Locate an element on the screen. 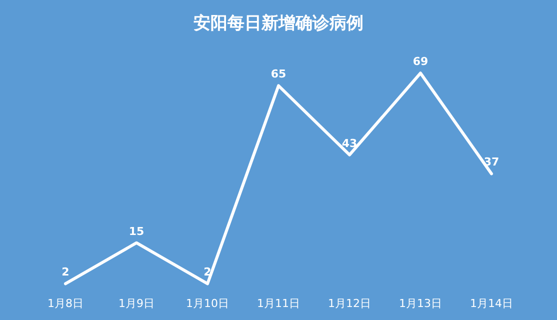 The height and width of the screenshot is (320, 557). data-label: 43 is located at coordinates (350, 143).